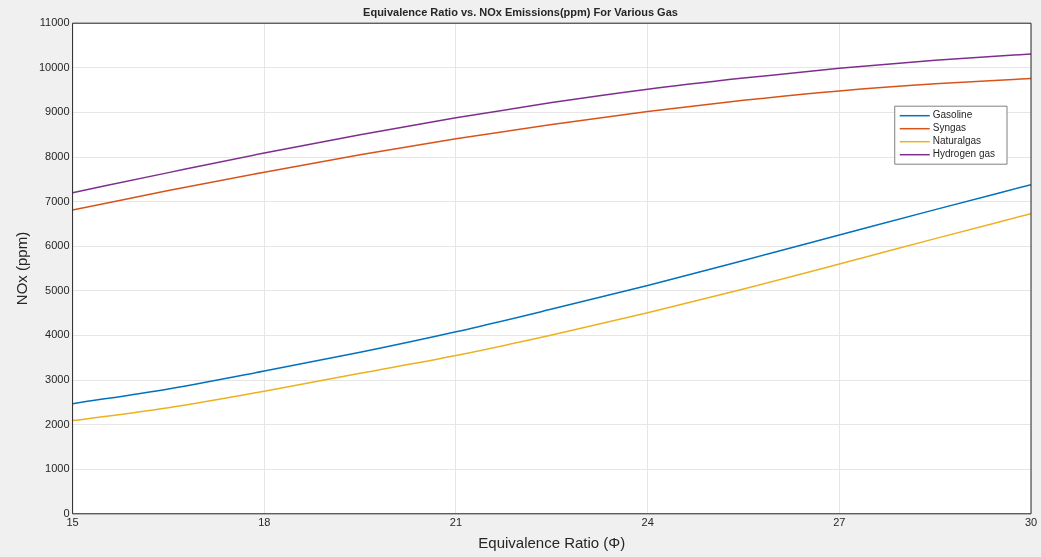  What do you see at coordinates (57, 468) in the screenshot?
I see `y-tick-label: 1000` at bounding box center [57, 468].